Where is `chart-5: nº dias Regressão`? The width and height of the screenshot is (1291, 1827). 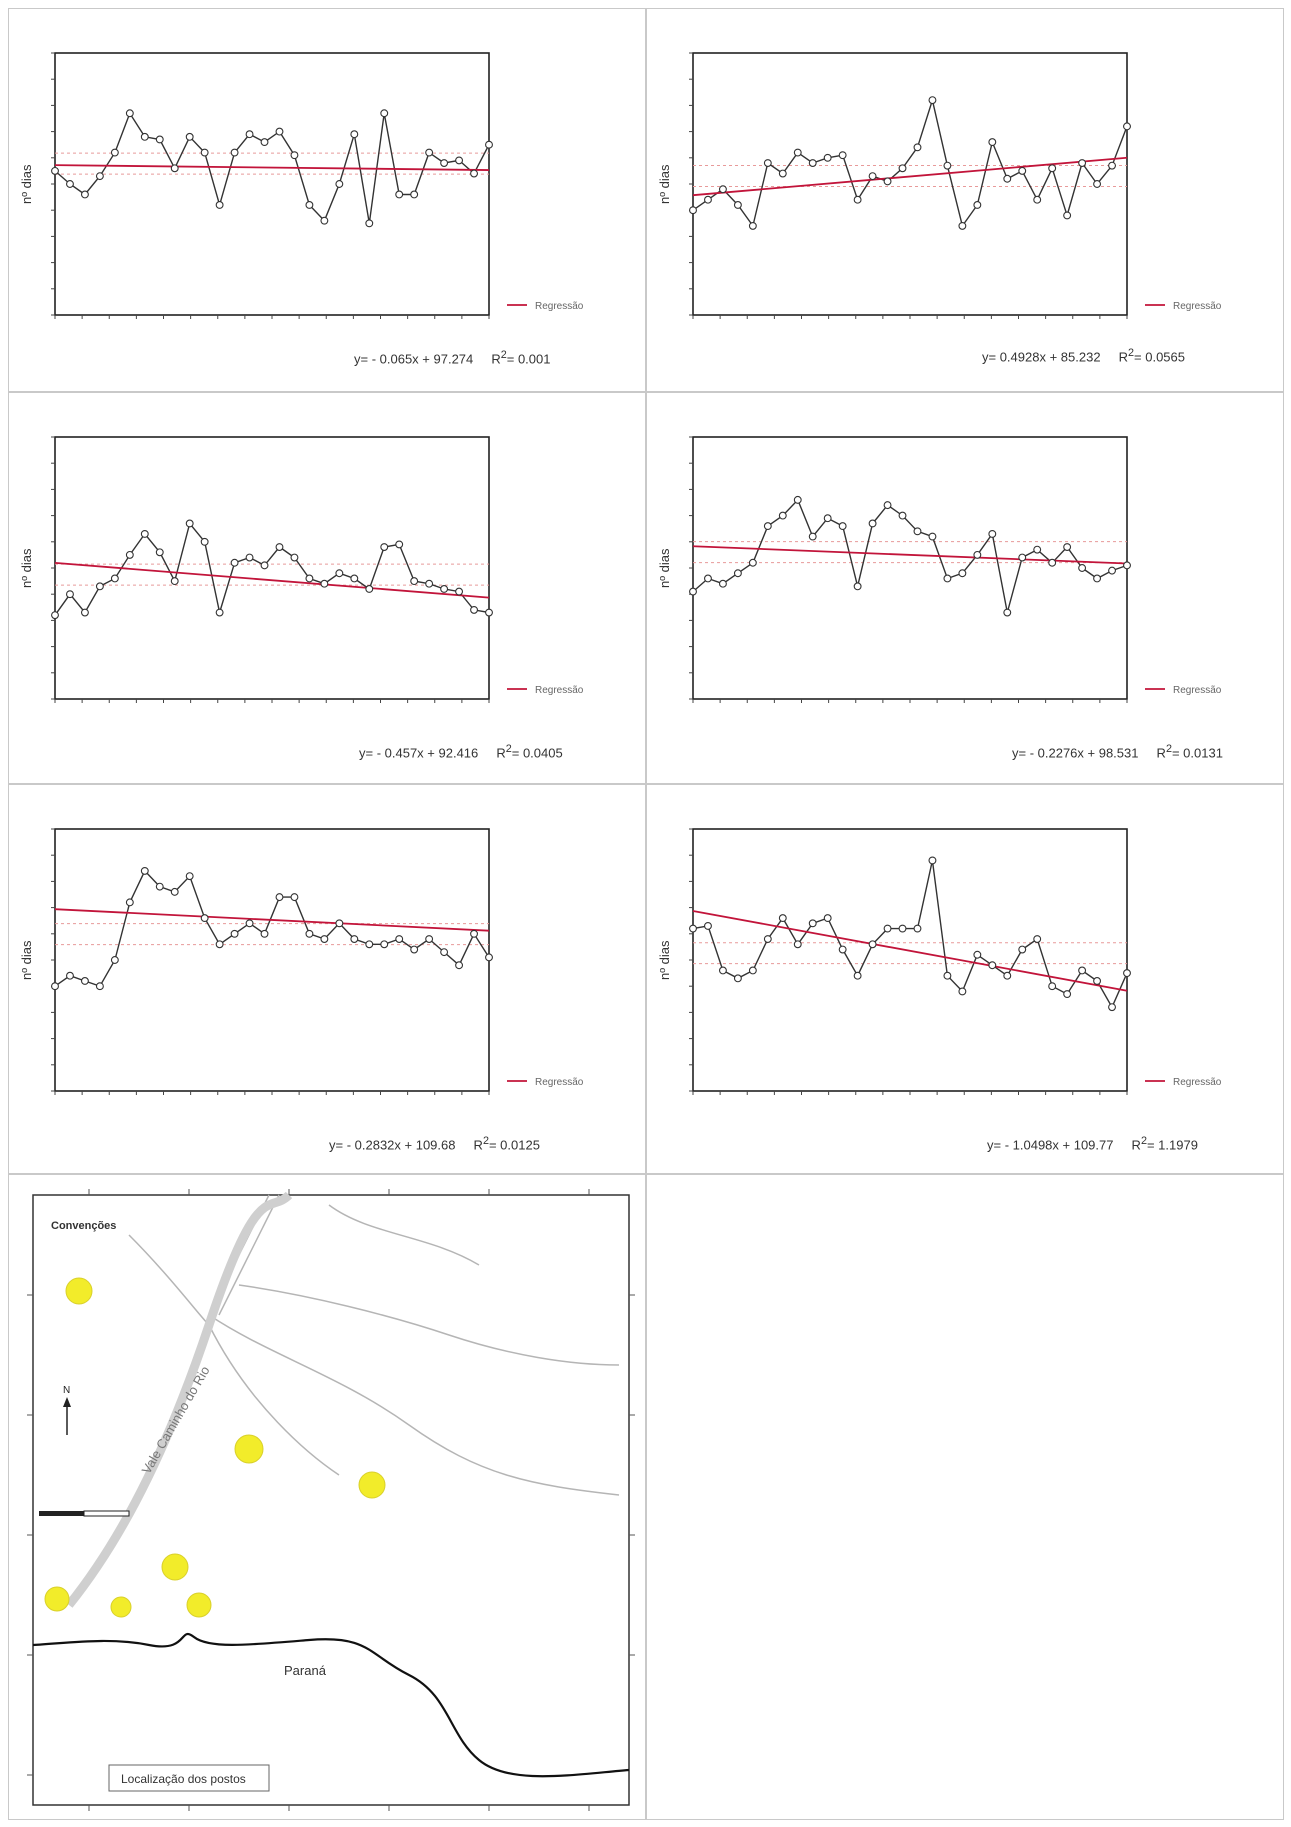
chart-5: nº dias Regressão is located at coordinates (301, 961).